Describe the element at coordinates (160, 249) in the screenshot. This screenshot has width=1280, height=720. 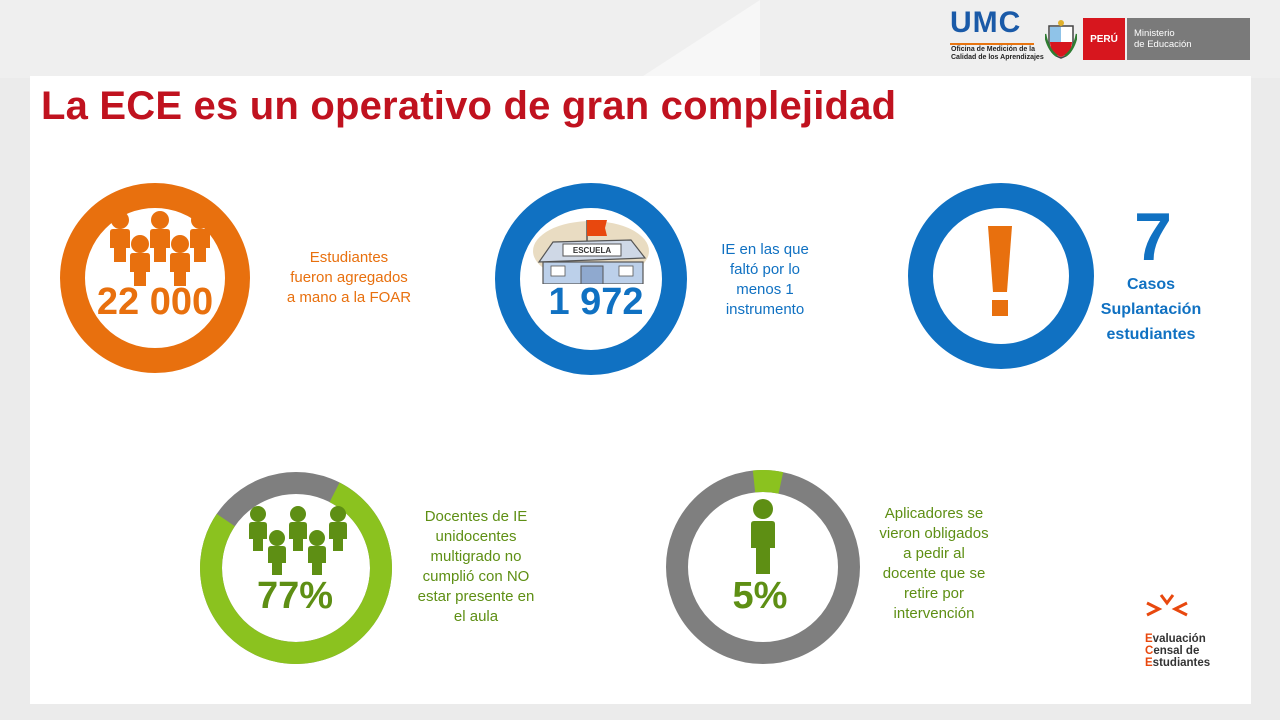
I see `students-people-icon` at that location.